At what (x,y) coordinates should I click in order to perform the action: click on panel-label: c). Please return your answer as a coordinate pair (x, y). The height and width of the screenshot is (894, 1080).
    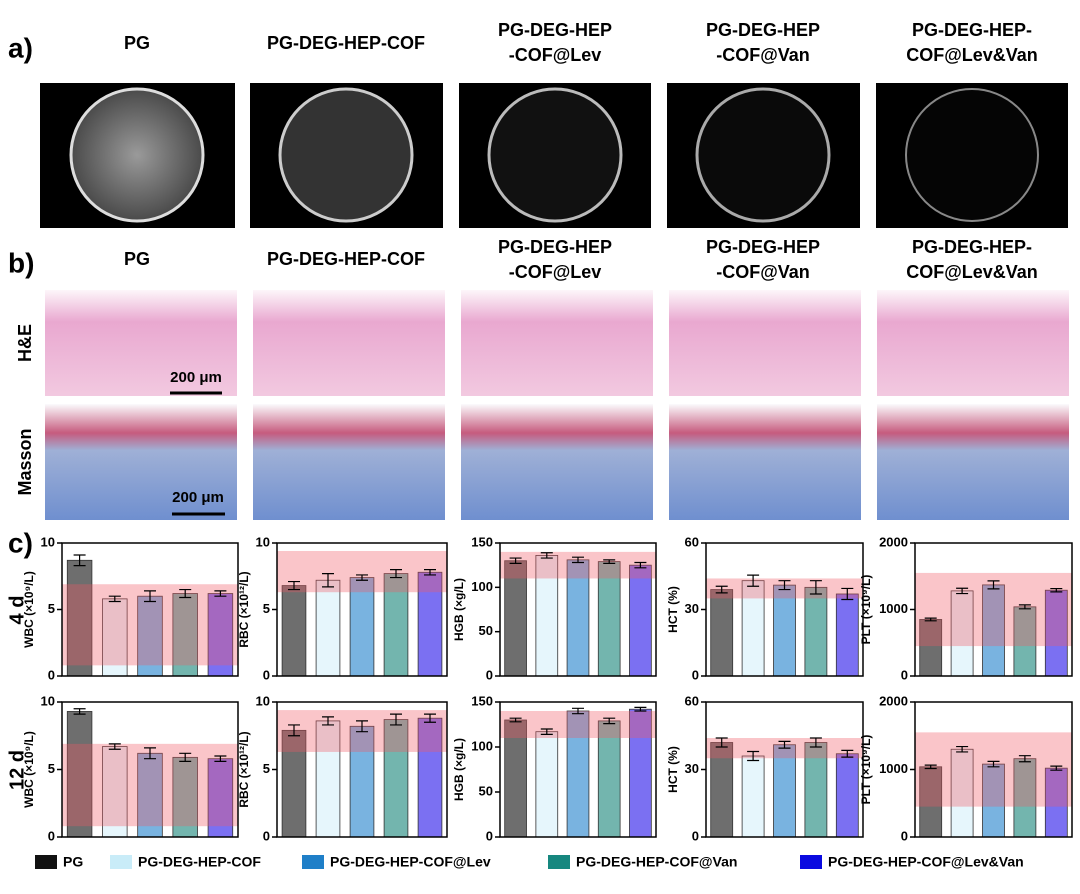
    Looking at the image, I should click on (20, 542).